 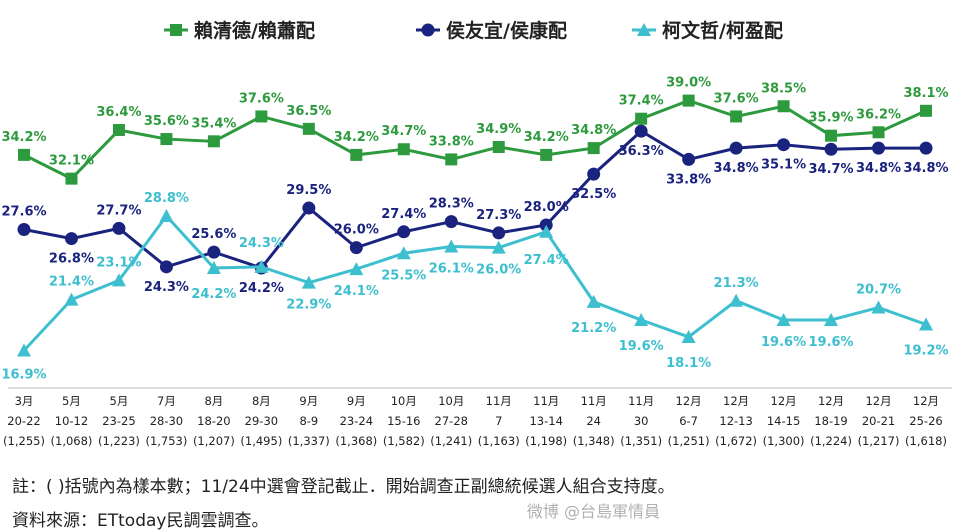 What do you see at coordinates (593, 511) in the screenshot?
I see `watermark: 微博 @台島軍情員` at bounding box center [593, 511].